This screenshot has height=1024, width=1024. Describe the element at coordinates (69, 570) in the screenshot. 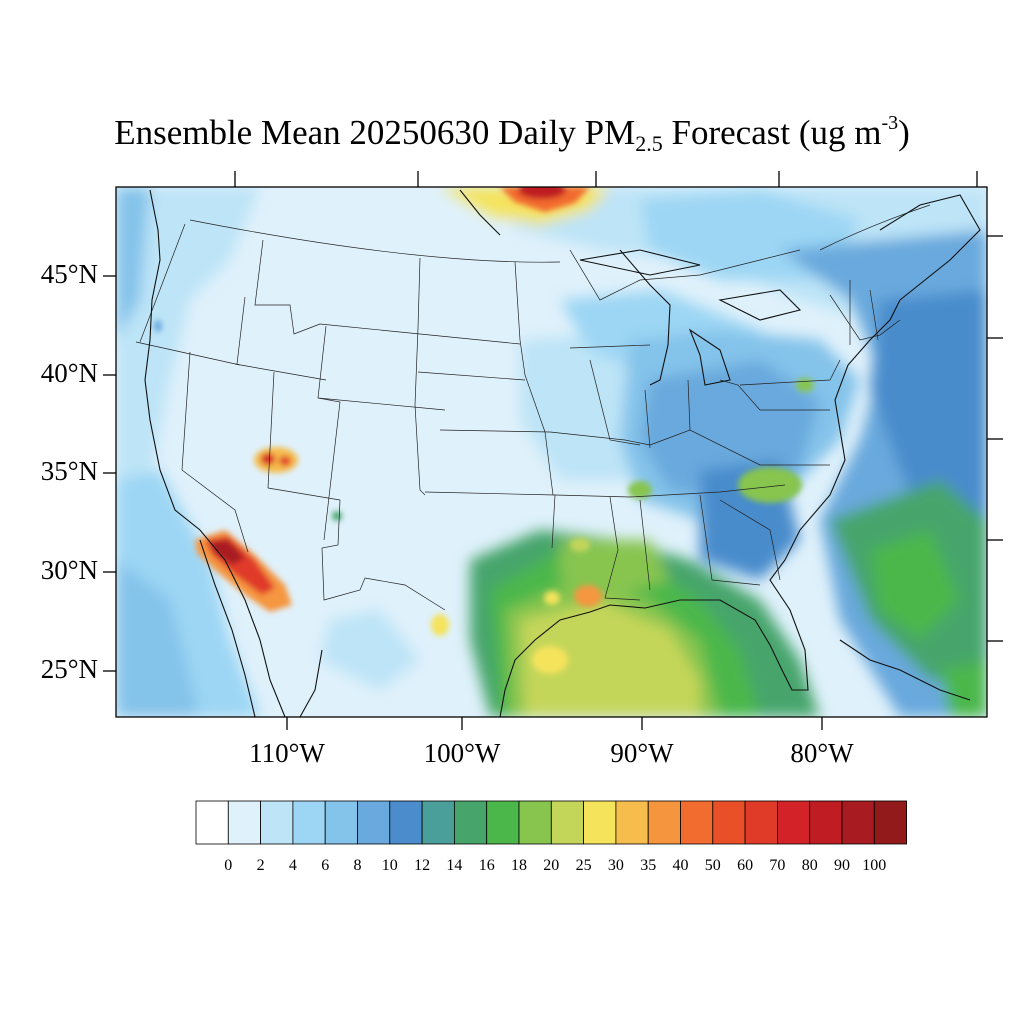

I see `lat-label-30n: 30°N` at that location.